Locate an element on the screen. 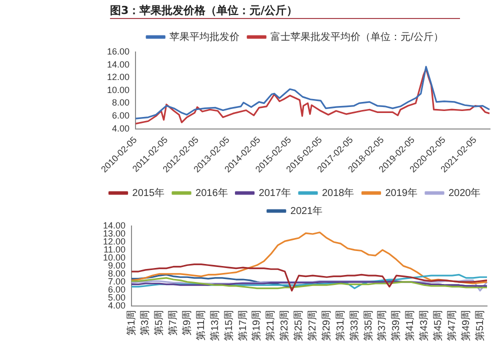  x-tick-label: 第13周 is located at coordinates (214, 325).